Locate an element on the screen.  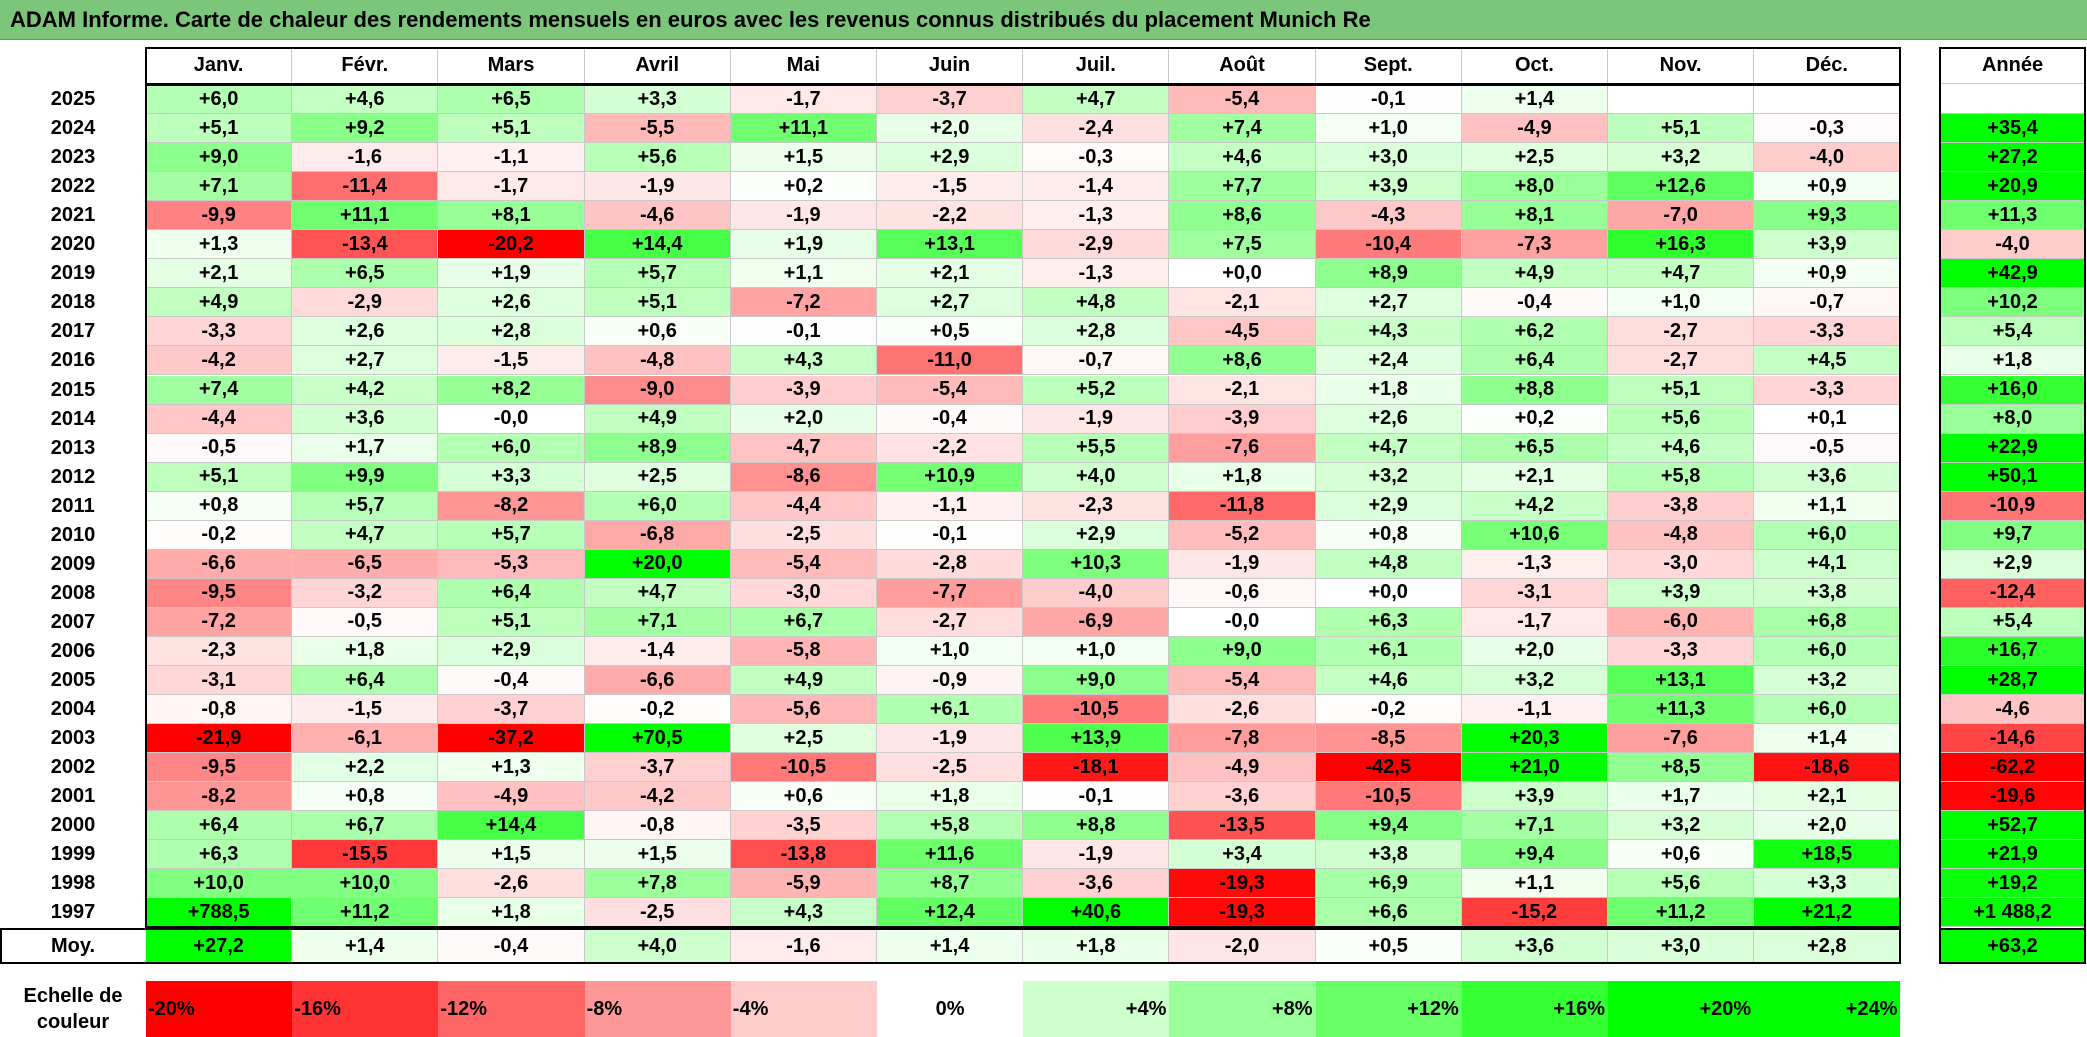
heatmap-cell: -9,5 is located at coordinates (219, 593).